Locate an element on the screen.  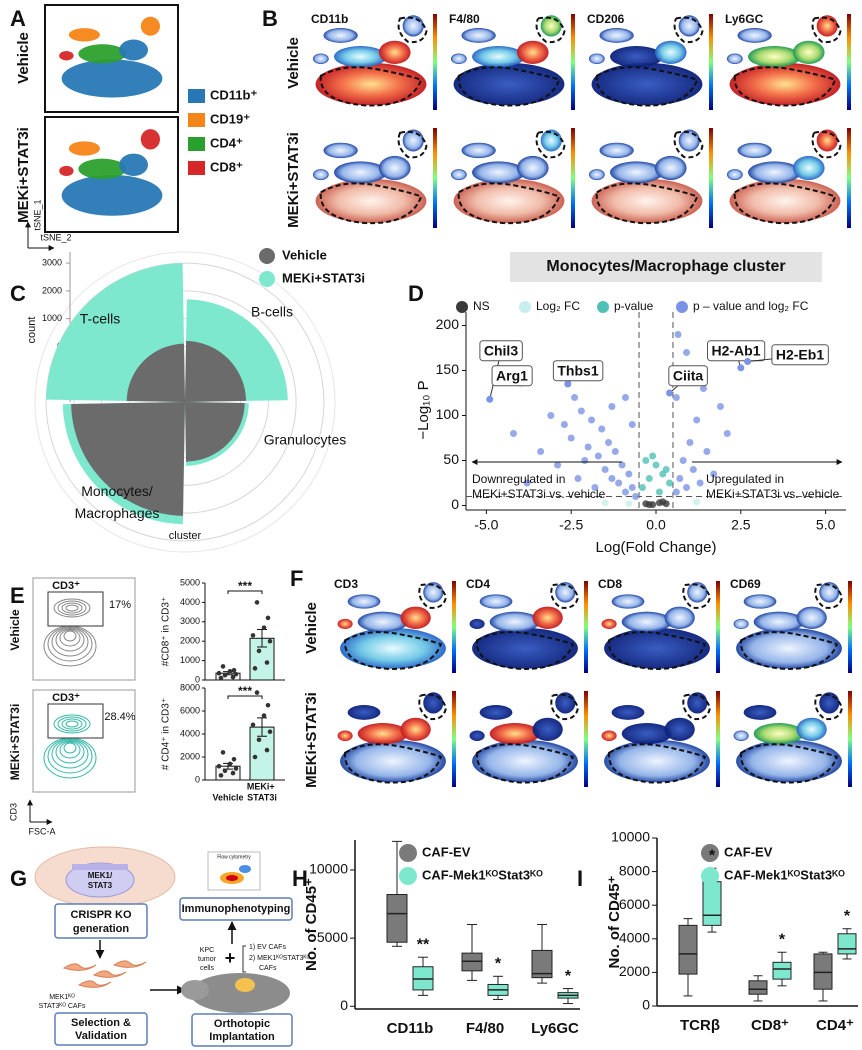
y-tick-label: 0 is located at coordinates (344, 1005).